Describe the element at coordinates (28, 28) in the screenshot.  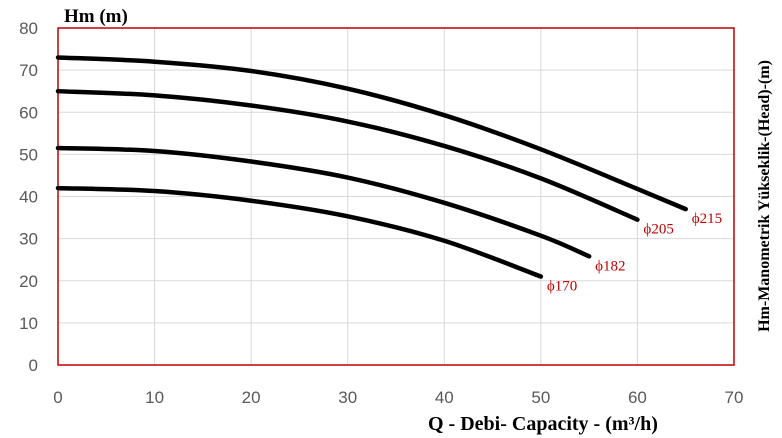
I see `y-tick-label: 80` at that location.